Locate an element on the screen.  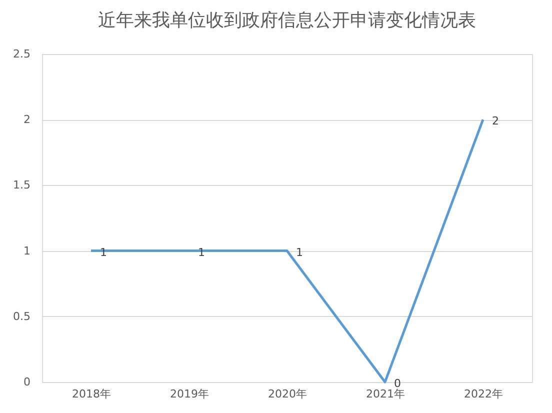
data-label: 2 is located at coordinates (495, 121).